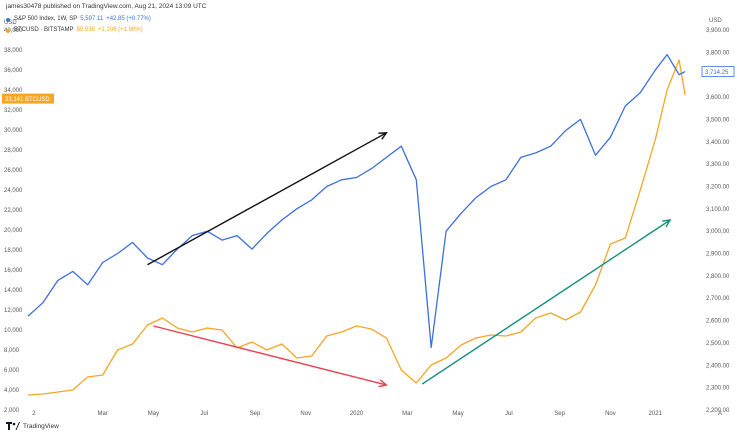 This screenshot has height=436, width=737. Describe the element at coordinates (718, 210) in the screenshot. I see `y-right-tick-label: 3,100.00` at that location.